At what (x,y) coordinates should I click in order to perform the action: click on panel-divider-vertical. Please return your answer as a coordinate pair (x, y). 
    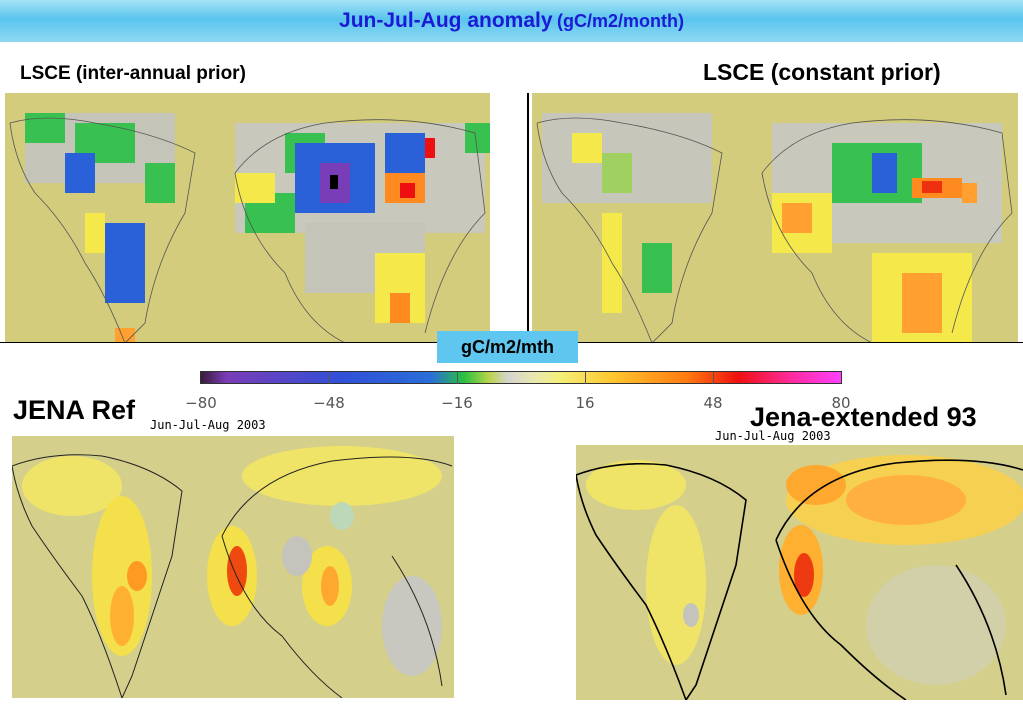
    Looking at the image, I should click on (528, 218).